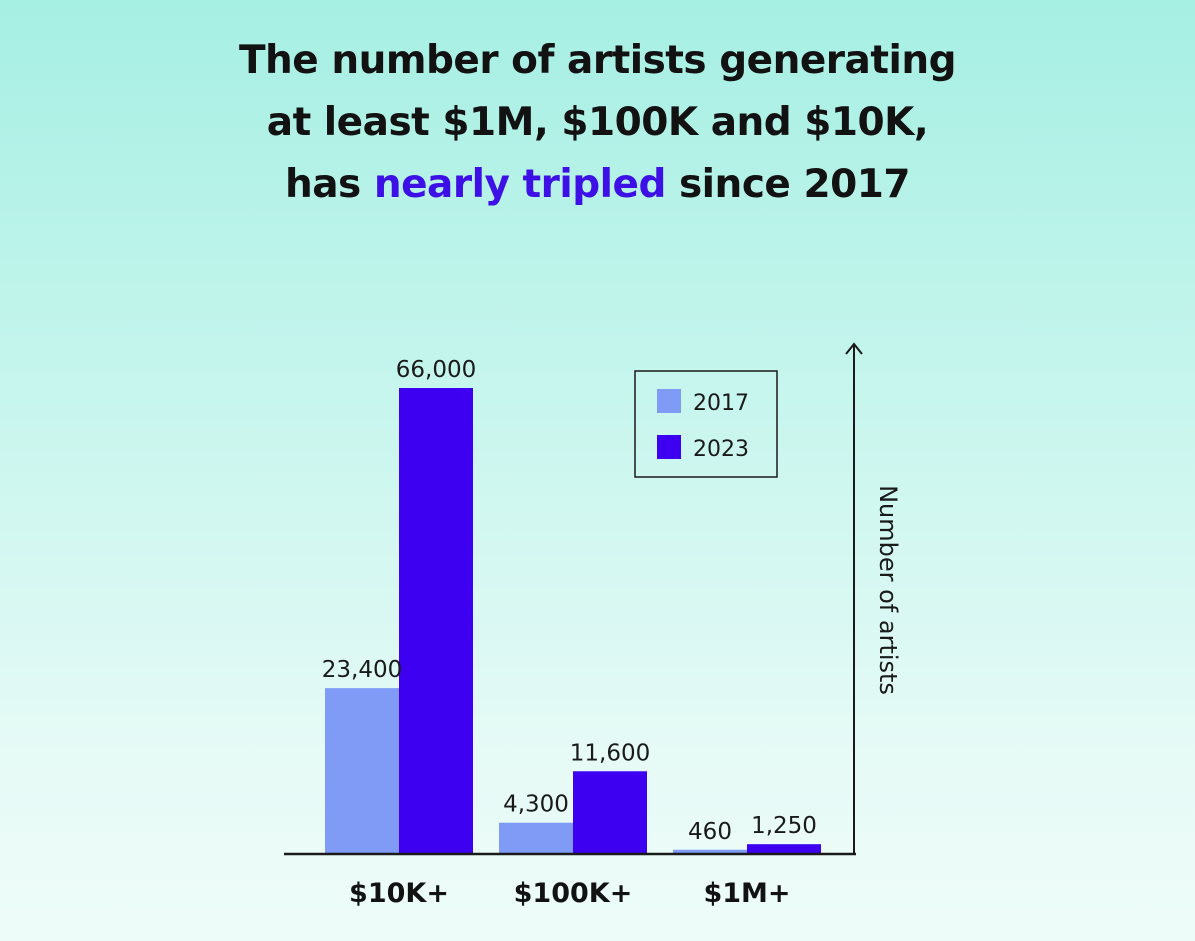 This screenshot has width=1195, height=941. Describe the element at coordinates (888, 590) in the screenshot. I see `y-axis-title: Number of artists` at that location.